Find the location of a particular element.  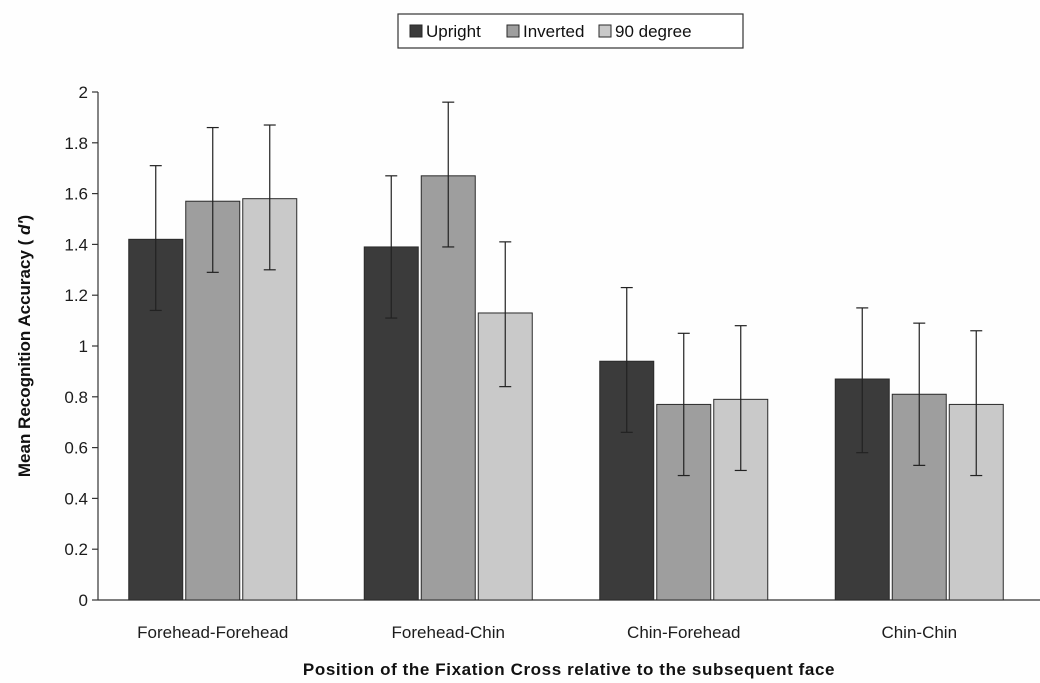

y-tick-label: 0 is located at coordinates (83, 600).